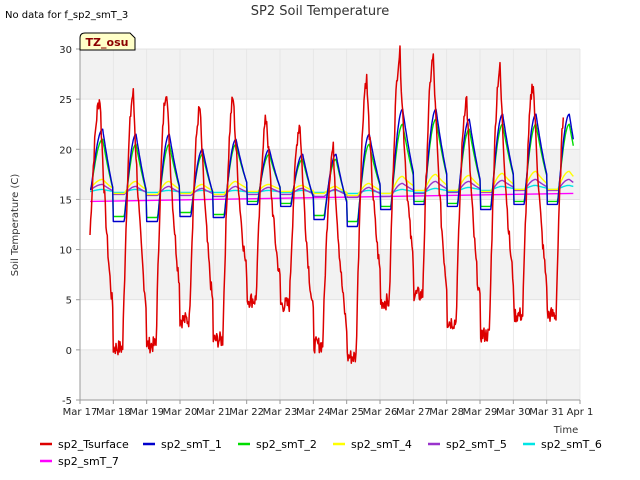 The height and width of the screenshot is (480, 640). What do you see at coordinates (320, 11) in the screenshot?
I see `chart-title: SP2 Soil Temperature` at bounding box center [320, 11].